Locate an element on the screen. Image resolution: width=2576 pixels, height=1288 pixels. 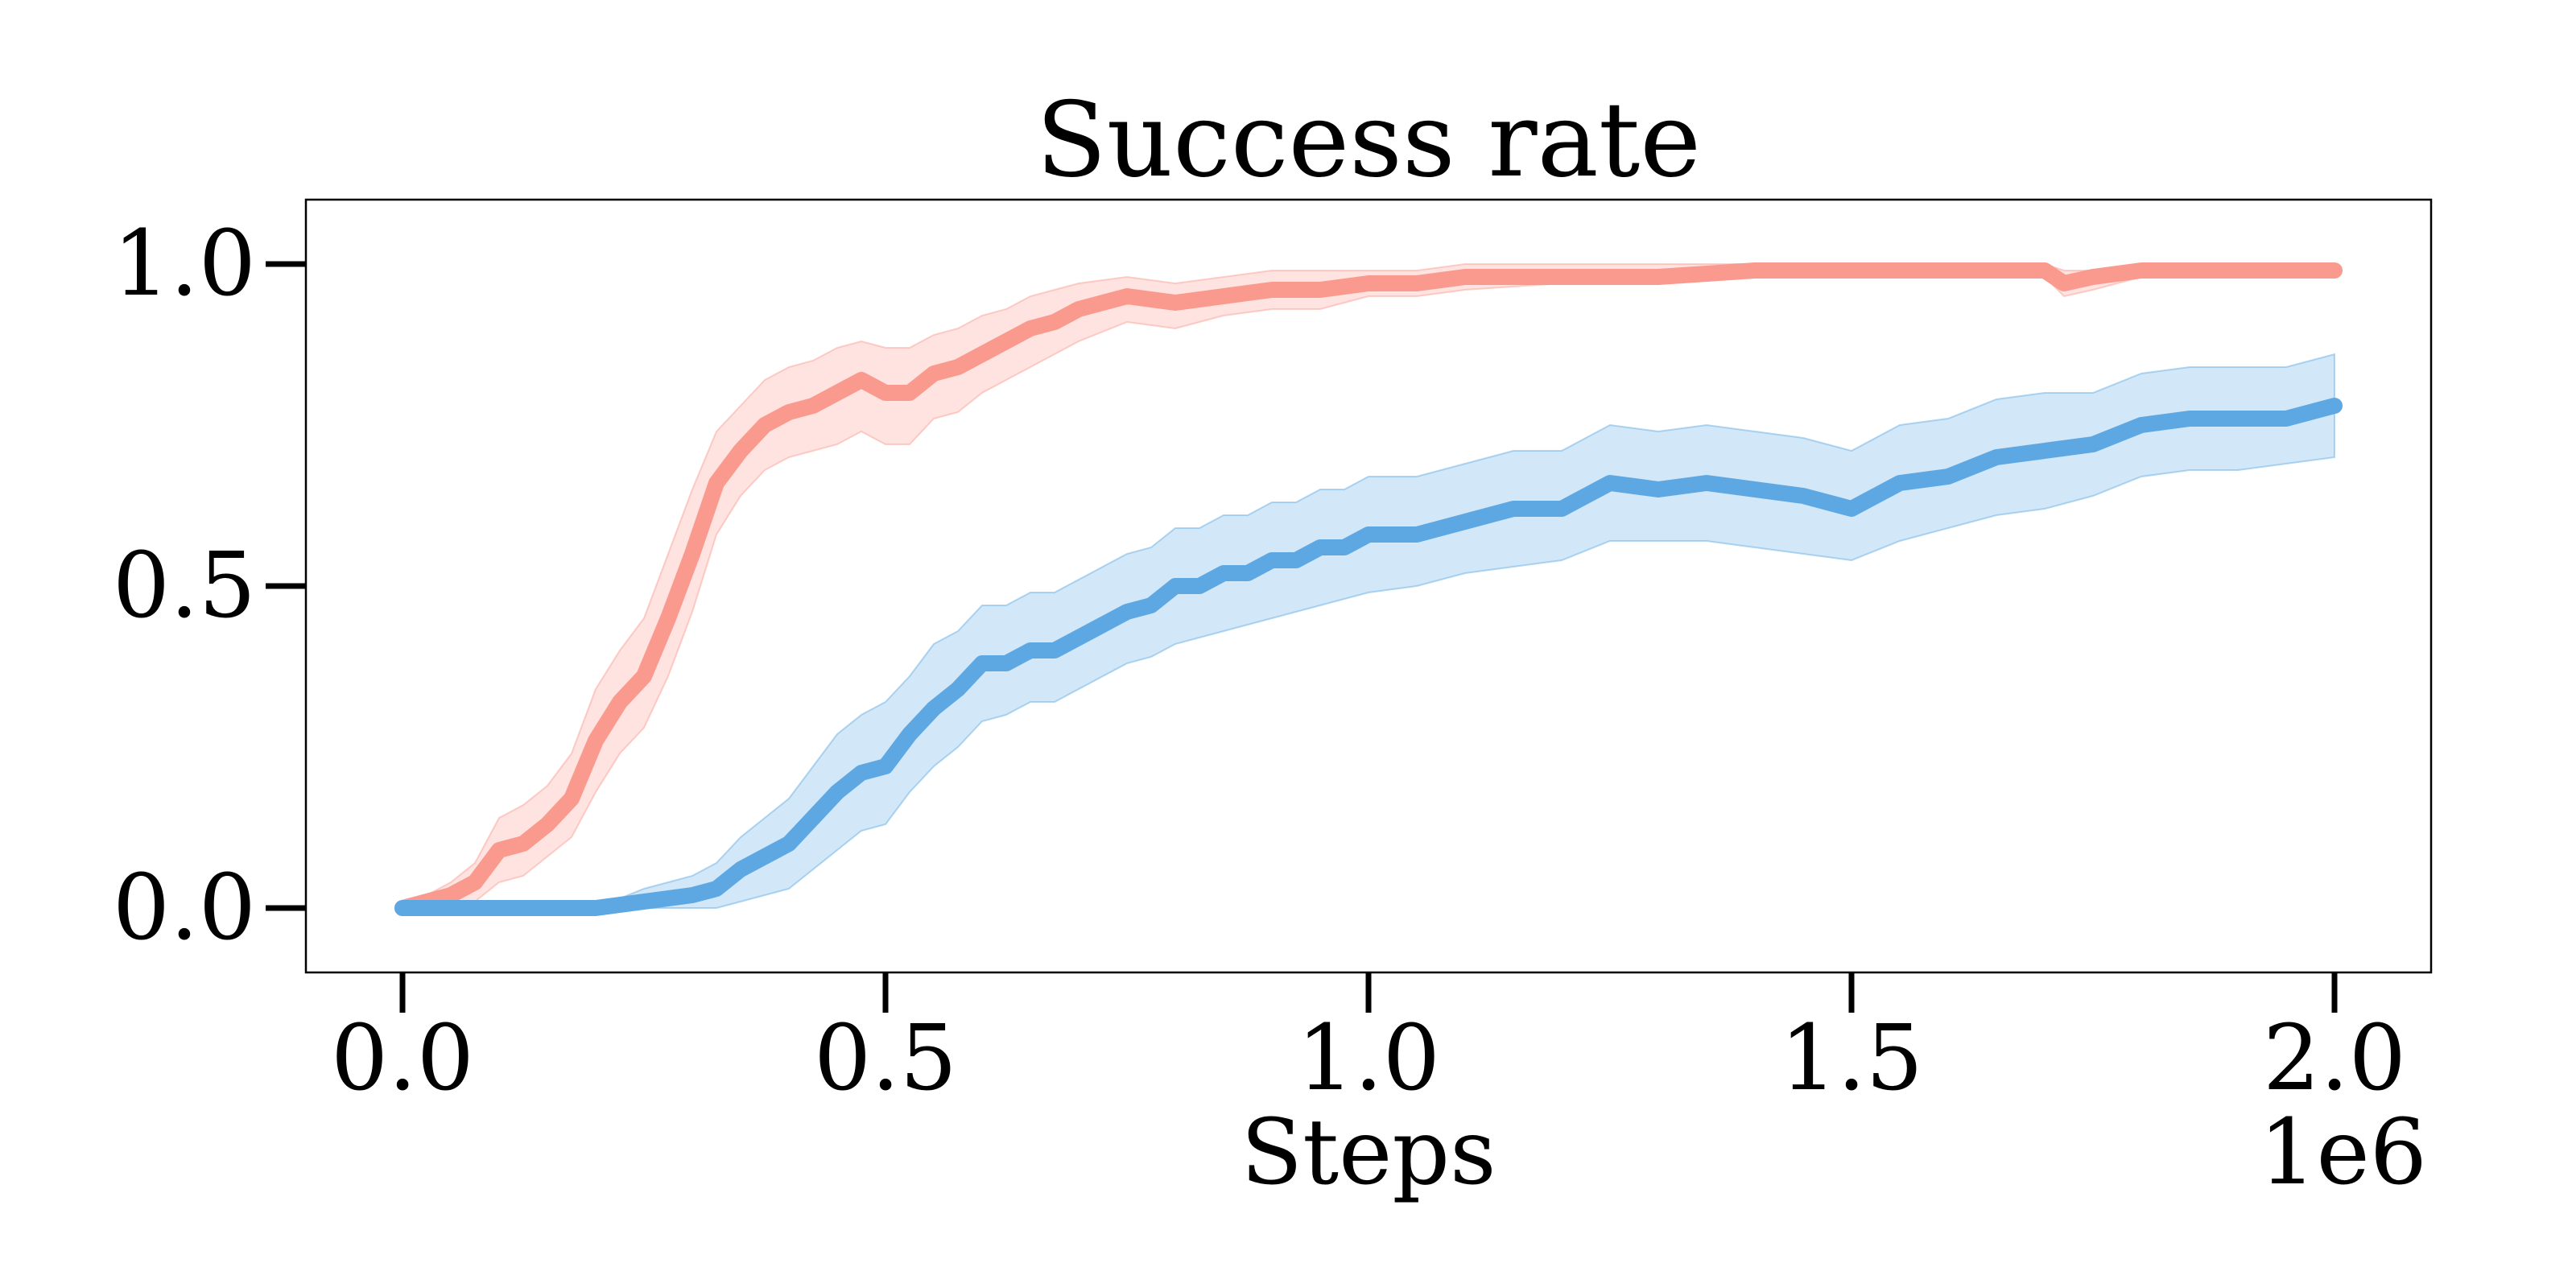
y-tick-label: 0.0 is located at coordinates (184, 908).